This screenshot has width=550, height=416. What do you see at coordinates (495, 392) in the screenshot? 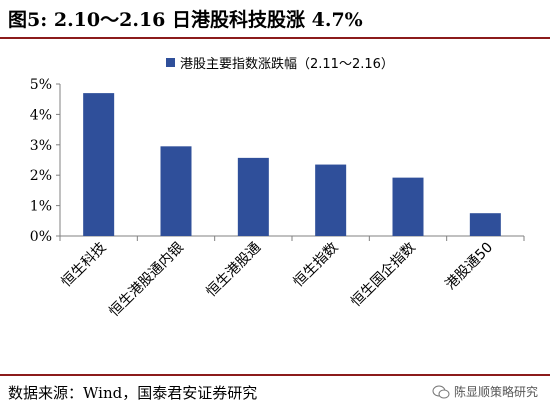
I see `watermark-text: 陈显顺策略研究` at bounding box center [495, 392].